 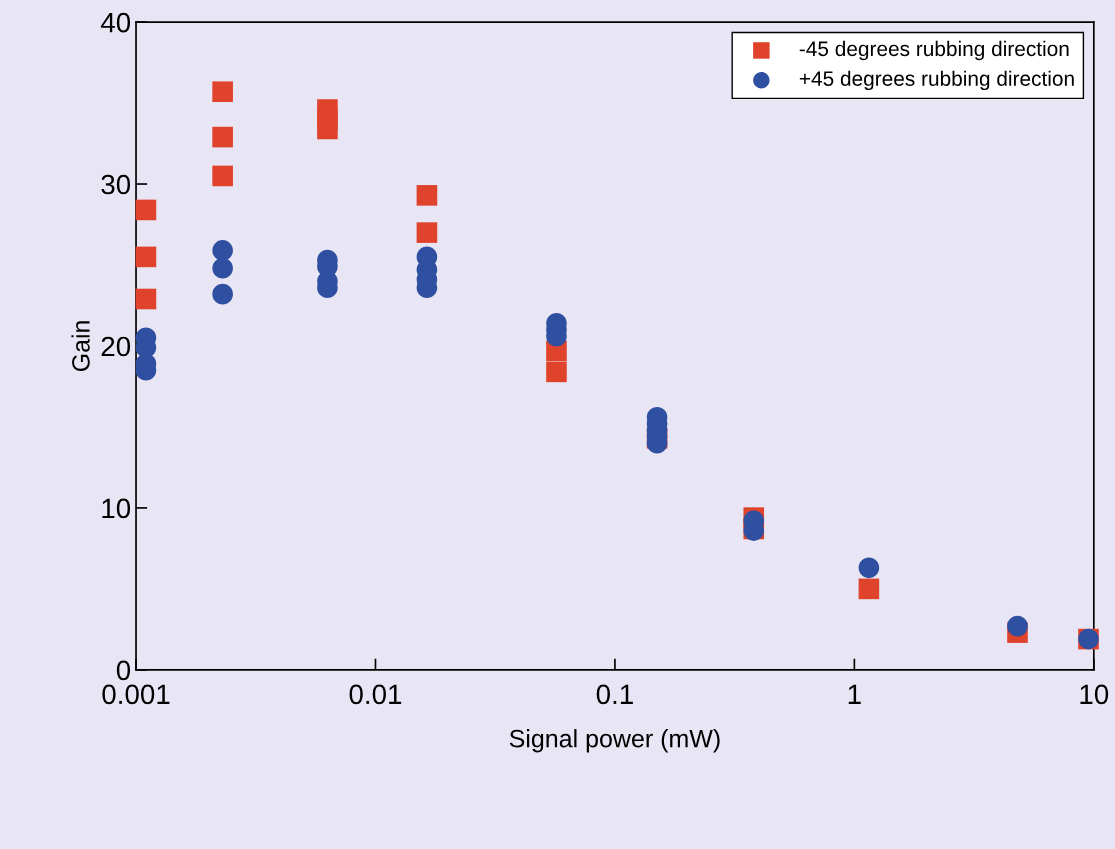 What do you see at coordinates (614, 741) in the screenshot?
I see `x-axis-title: Signal power (mW)` at bounding box center [614, 741].